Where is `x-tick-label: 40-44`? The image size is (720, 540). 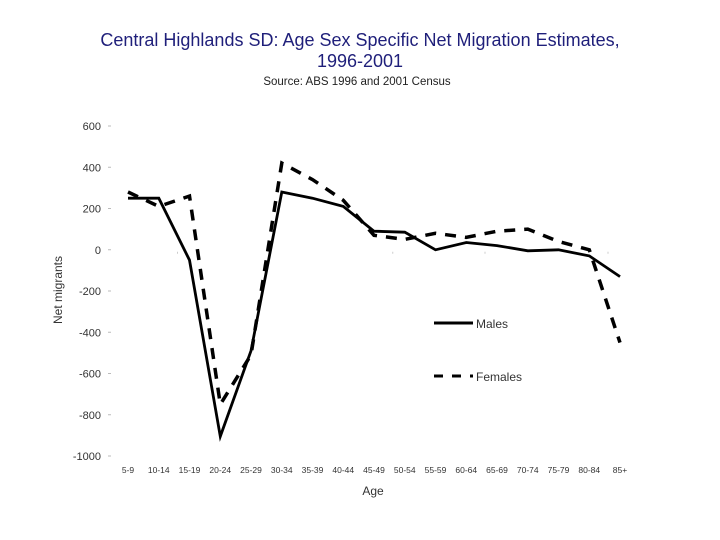
x-tick-label: 40-44 is located at coordinates (343, 470).